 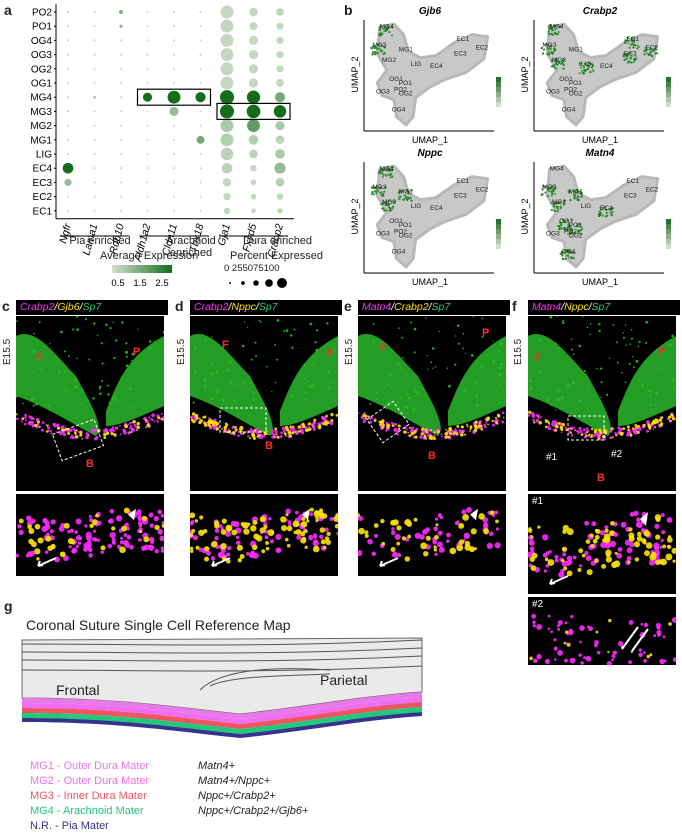 What do you see at coordinates (559, 60) in the screenshot?
I see `umap-cluster-label: MG2` at bounding box center [559, 60].